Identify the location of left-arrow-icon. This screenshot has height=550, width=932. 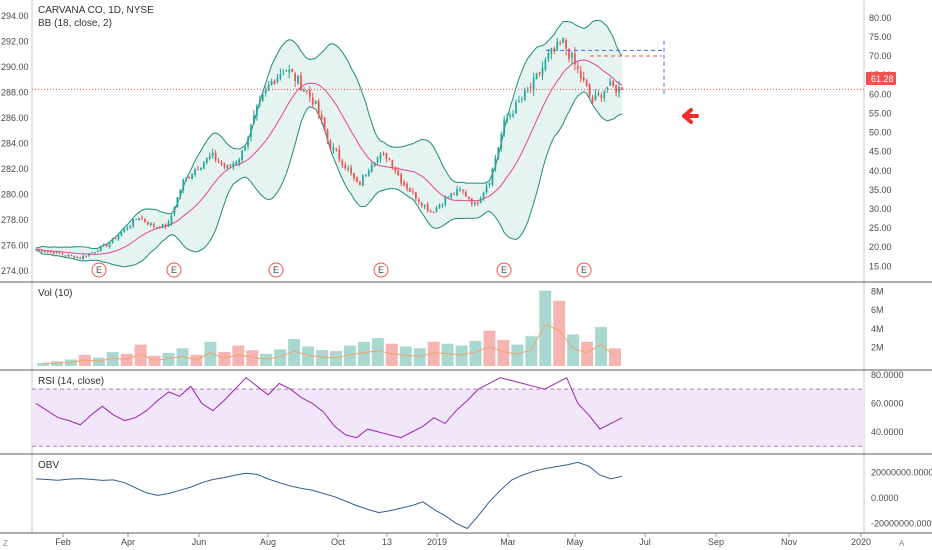
(690, 116).